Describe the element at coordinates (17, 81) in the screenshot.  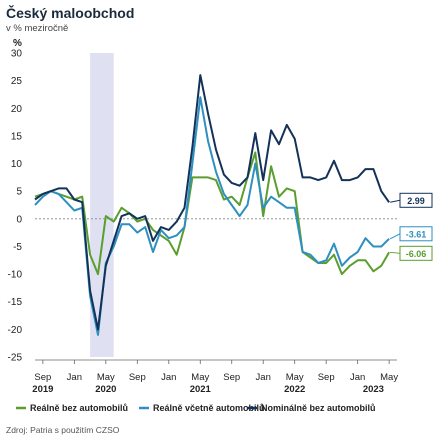
I see `y-tick-label: 25` at that location.